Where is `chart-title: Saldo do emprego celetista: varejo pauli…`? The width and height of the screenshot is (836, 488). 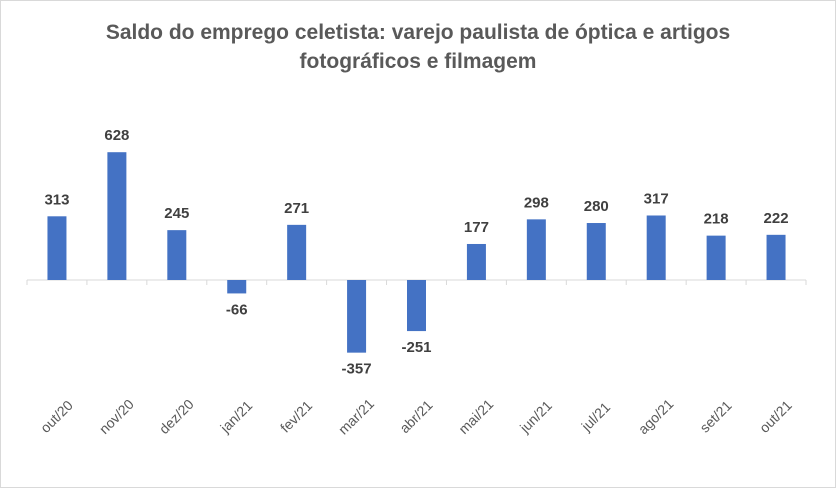
chart-title: Saldo do emprego celetista: varejo pauli… is located at coordinates (418, 47).